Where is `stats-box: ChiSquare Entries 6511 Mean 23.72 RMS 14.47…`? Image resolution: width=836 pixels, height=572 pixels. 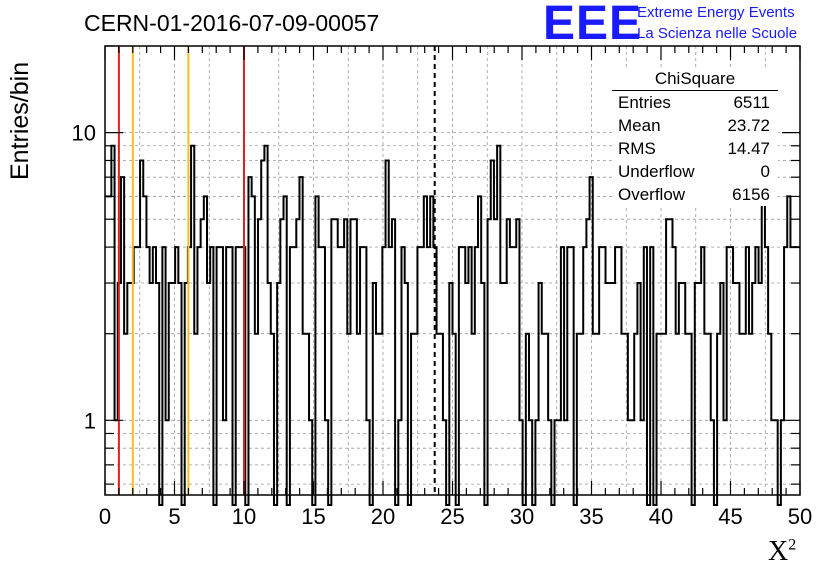
stats-box: ChiSquare Entries 6511 Mean 23.72 RMS 14.47… is located at coordinates (695, 137).